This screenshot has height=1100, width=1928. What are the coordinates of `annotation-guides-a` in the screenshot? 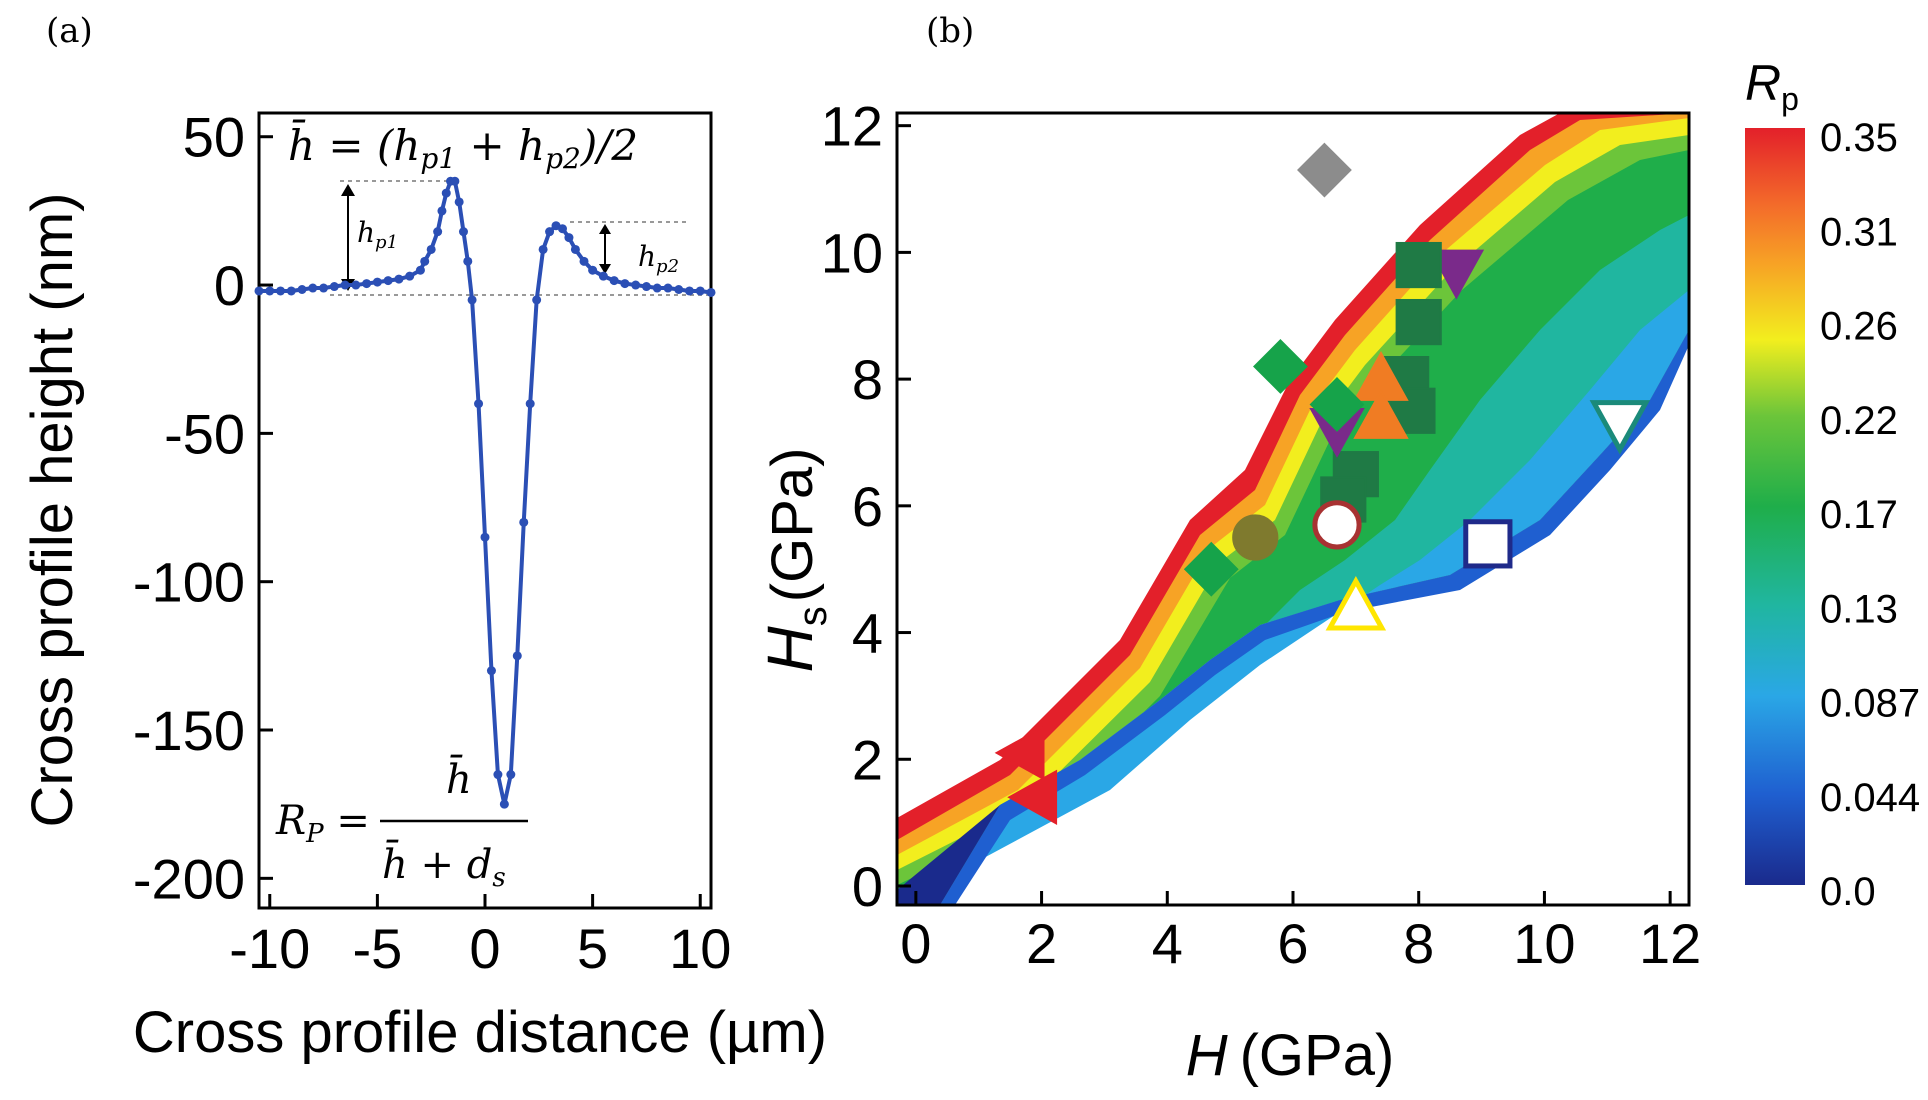 It's located at (520, 238).